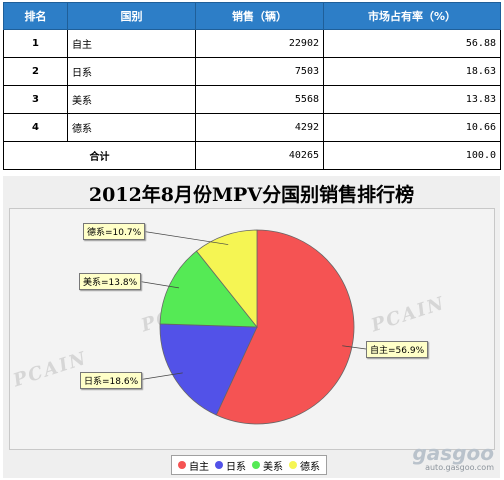 Image resolution: width=504 pixels, height=480 pixels. What do you see at coordinates (249, 465) in the screenshot?
I see `legend: 自主 日系 美系 德系` at bounding box center [249, 465].